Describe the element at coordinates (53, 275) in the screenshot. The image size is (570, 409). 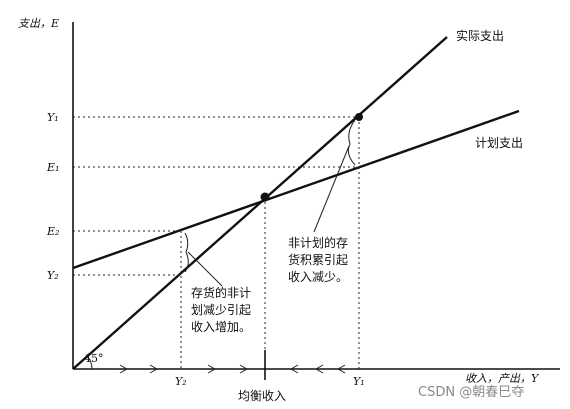
I see `y-tick-y2: Y₂` at that location.